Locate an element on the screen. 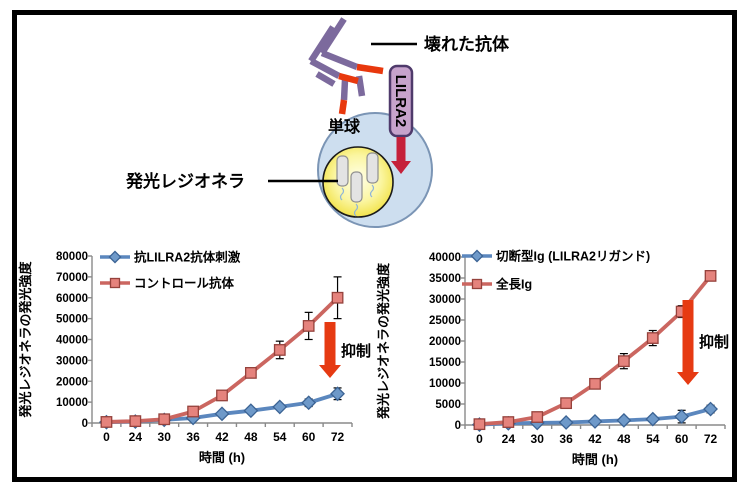 The image size is (749, 494). lilra2-receptor is located at coordinates (401, 101).